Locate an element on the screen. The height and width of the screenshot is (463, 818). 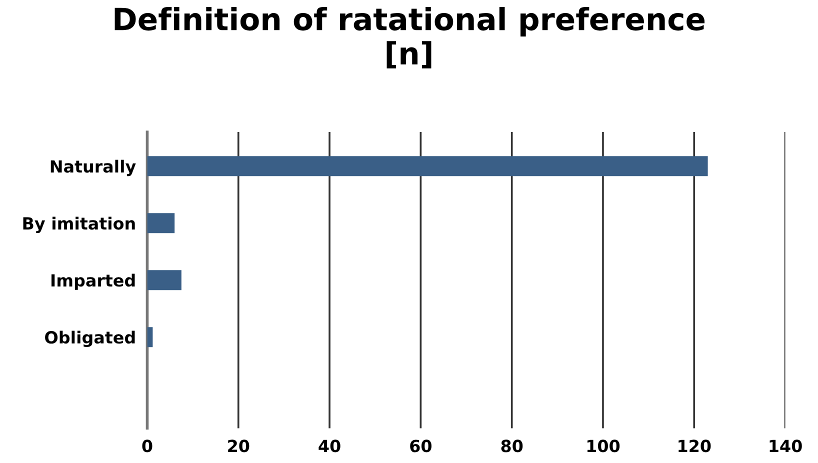
y-tick-label: By imitation is located at coordinates (79, 225).